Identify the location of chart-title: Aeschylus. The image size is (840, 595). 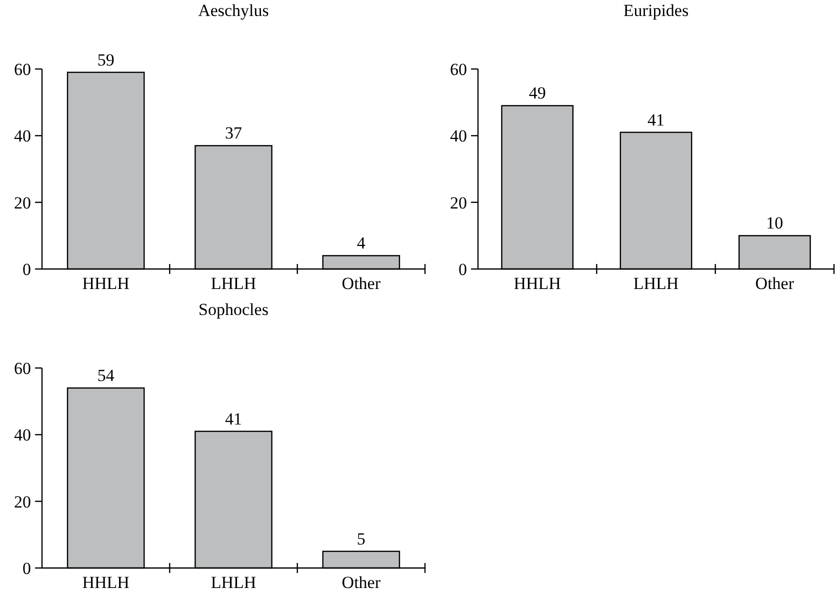
(233, 10).